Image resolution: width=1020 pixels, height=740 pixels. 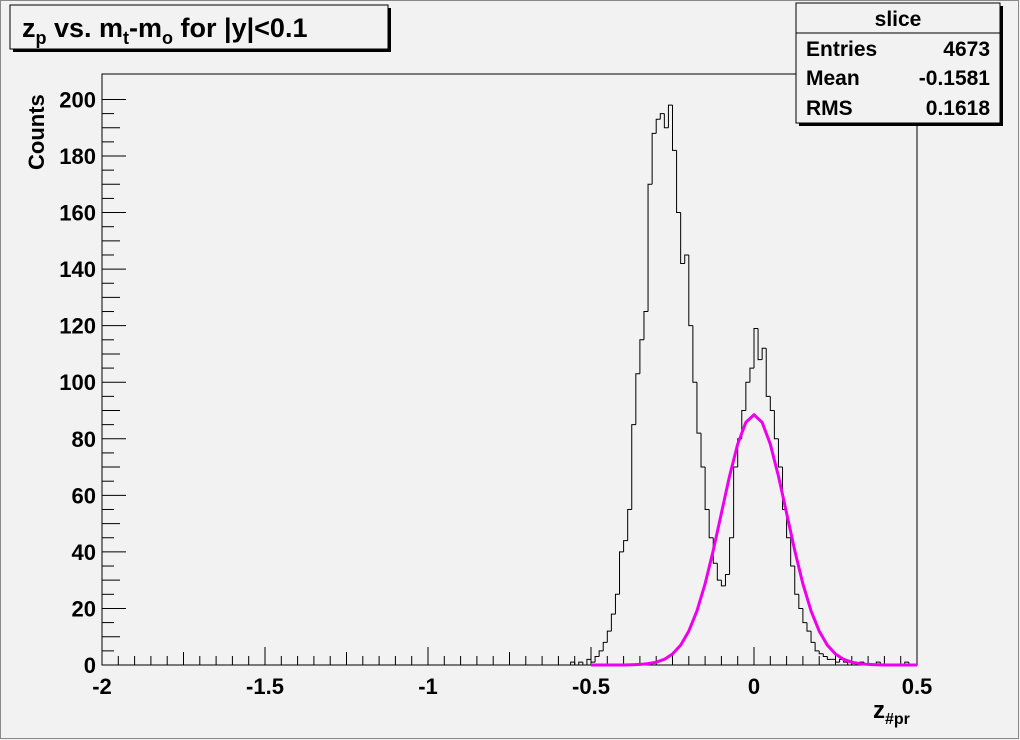 I want to click on y-tick-label: 180, so click(x=77, y=156).